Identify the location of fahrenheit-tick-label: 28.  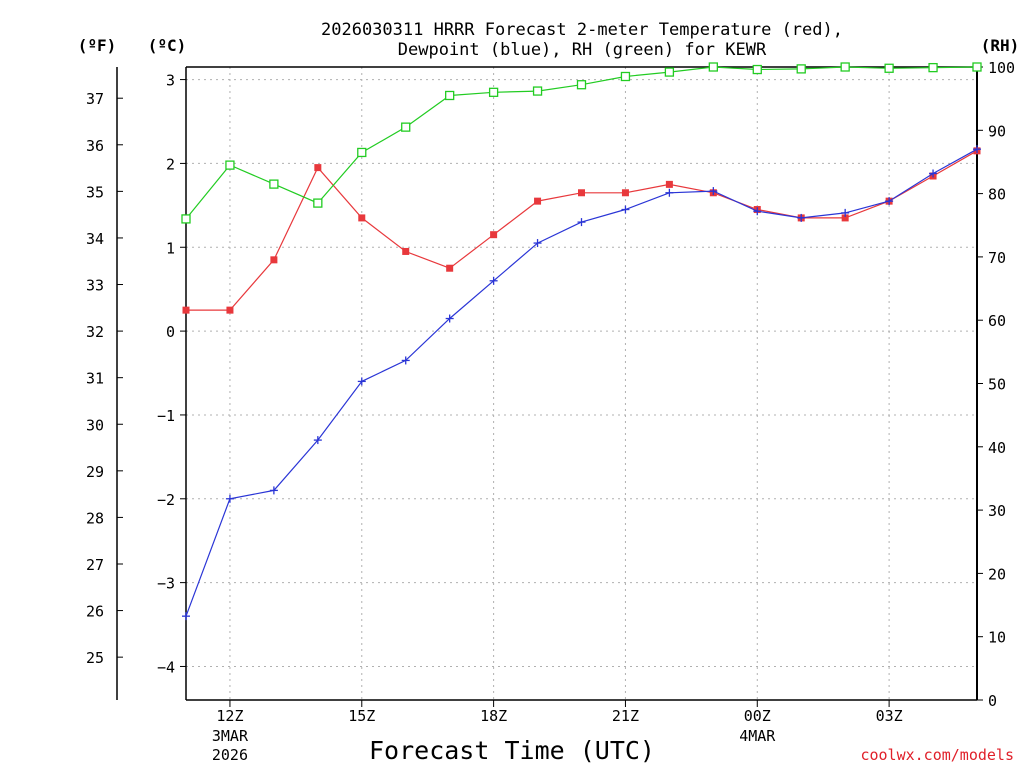
(95, 518).